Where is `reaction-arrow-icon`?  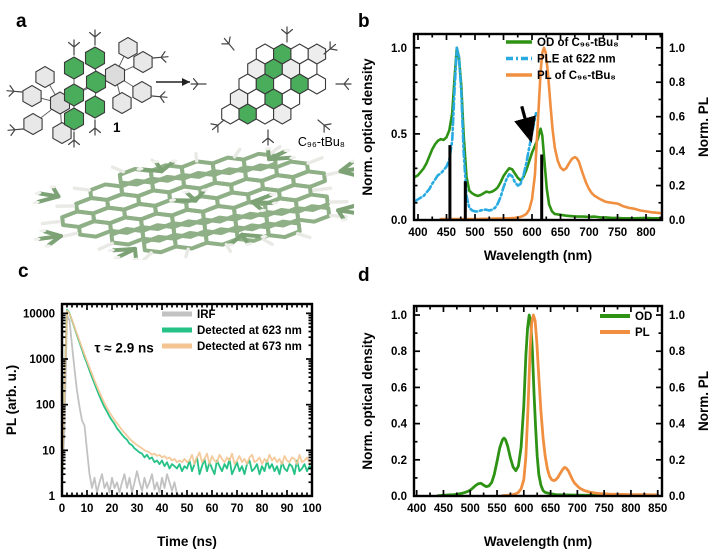 reaction-arrow-icon is located at coordinates (173, 82).